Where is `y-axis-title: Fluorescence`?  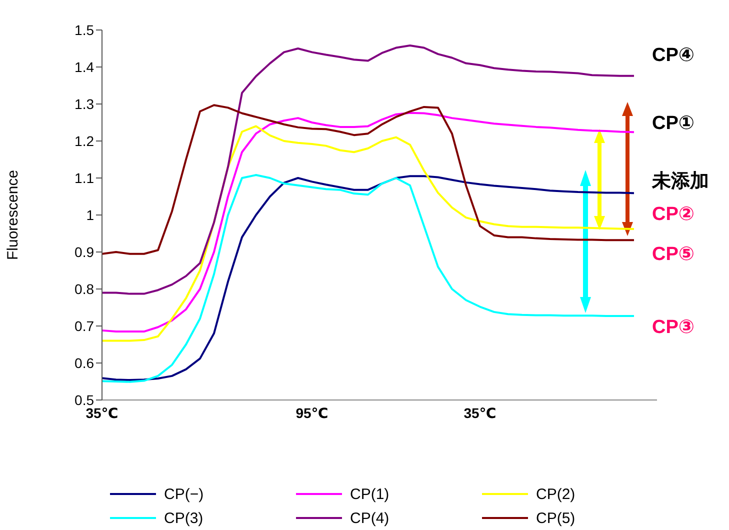
y-axis-title: Fluorescence is located at coordinates (13, 215).